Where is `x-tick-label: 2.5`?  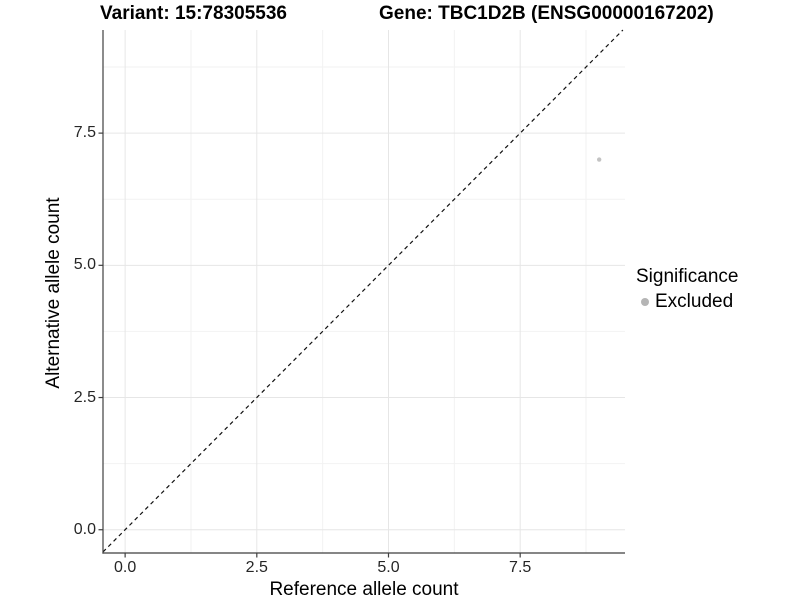
x-tick-label: 2.5 is located at coordinates (256, 567).